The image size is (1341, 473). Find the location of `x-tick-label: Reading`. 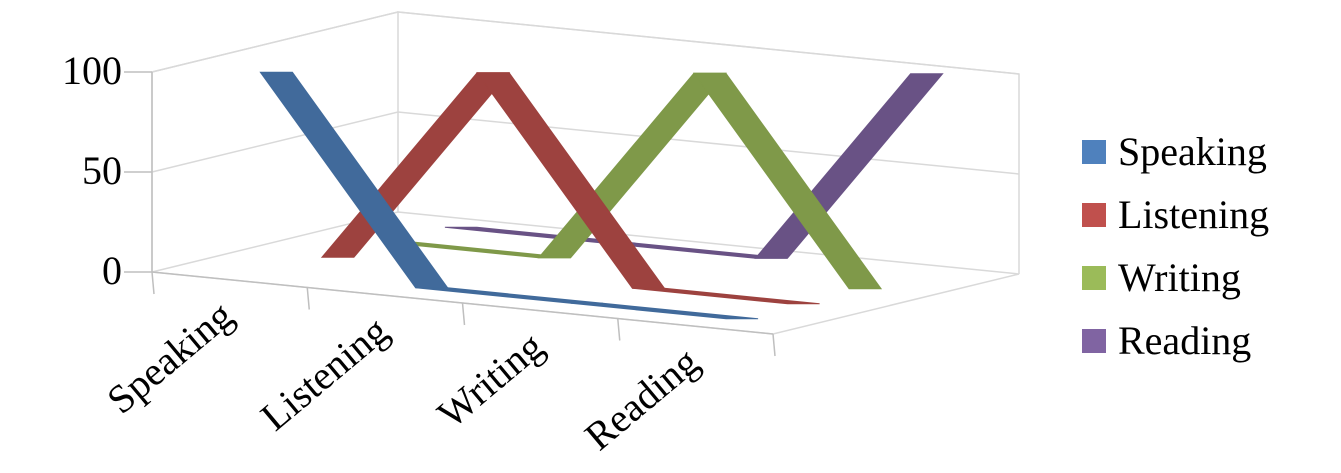

x-tick-label: Reading is located at coordinates (641, 399).